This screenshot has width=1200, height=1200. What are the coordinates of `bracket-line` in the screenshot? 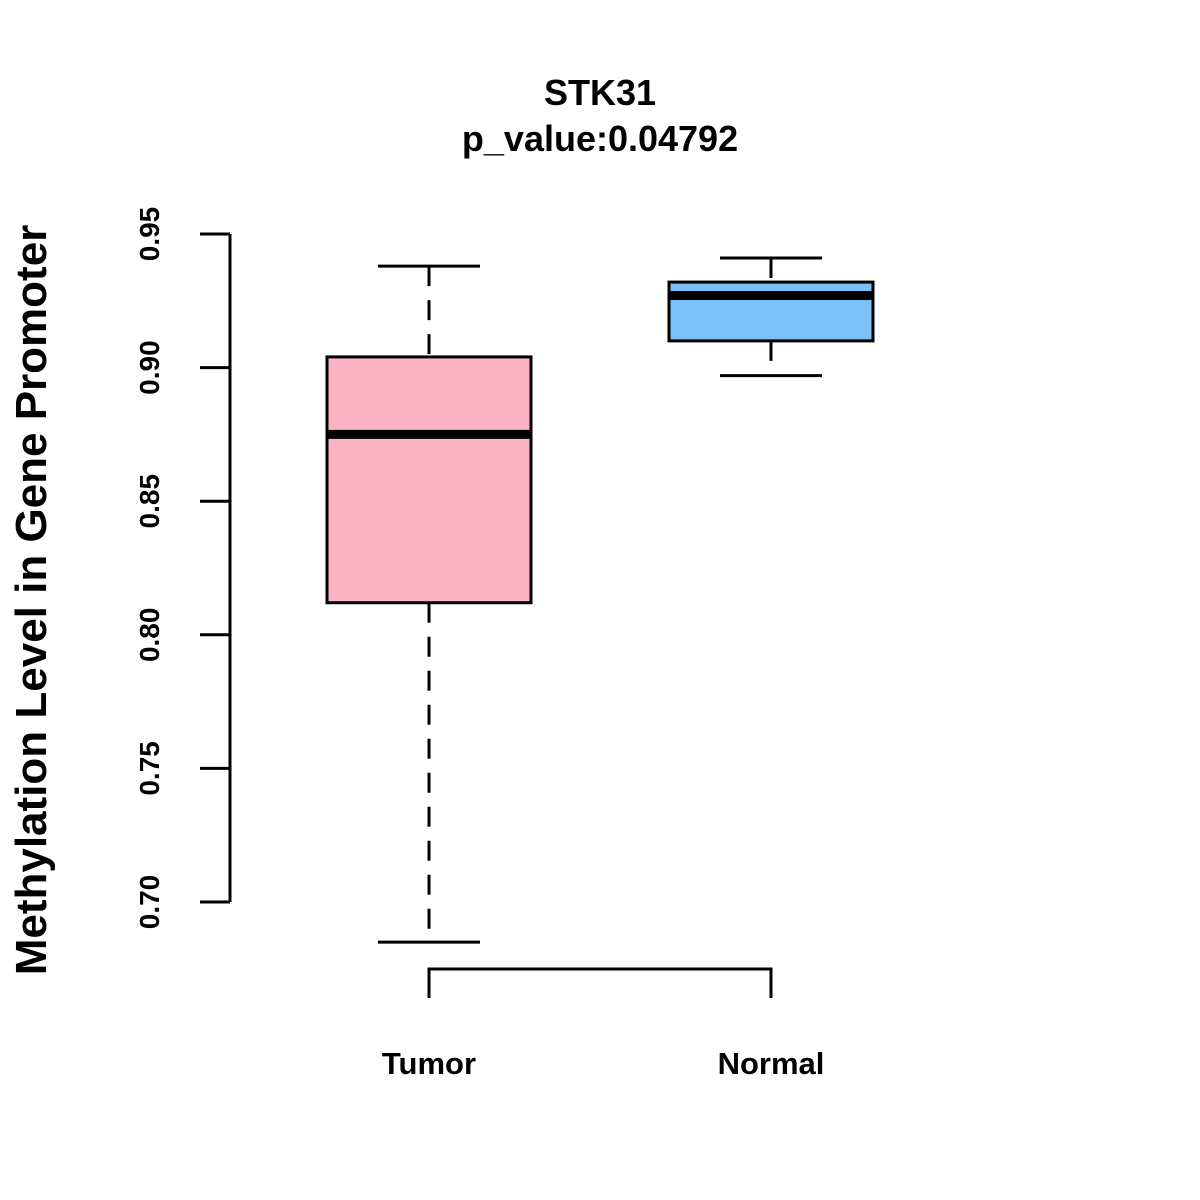 It's located at (600, 982).